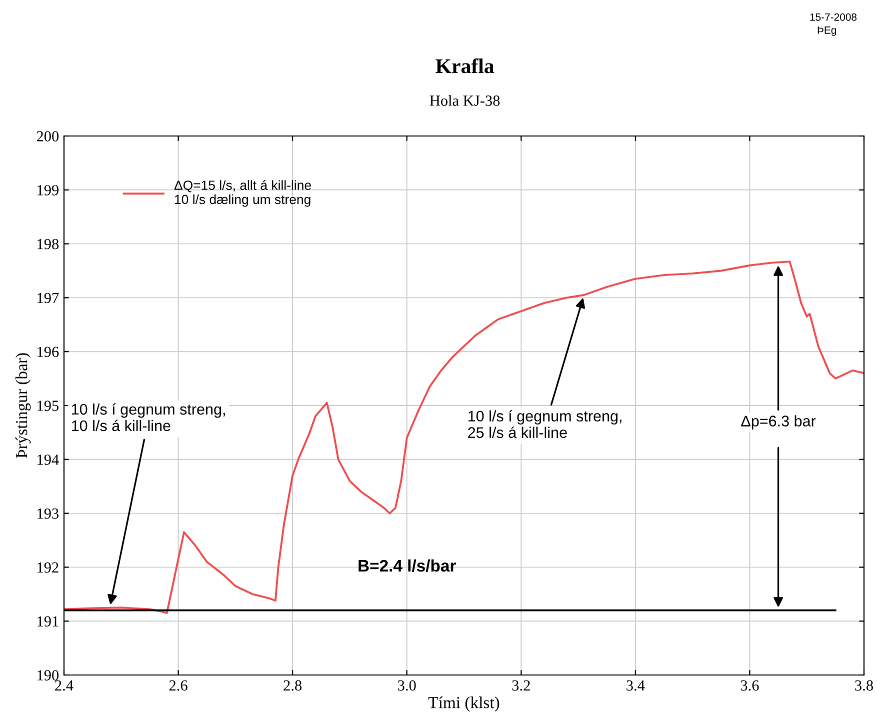 This screenshot has height=721, width=877. I want to click on x-tick-label: 2.8, so click(293, 685).